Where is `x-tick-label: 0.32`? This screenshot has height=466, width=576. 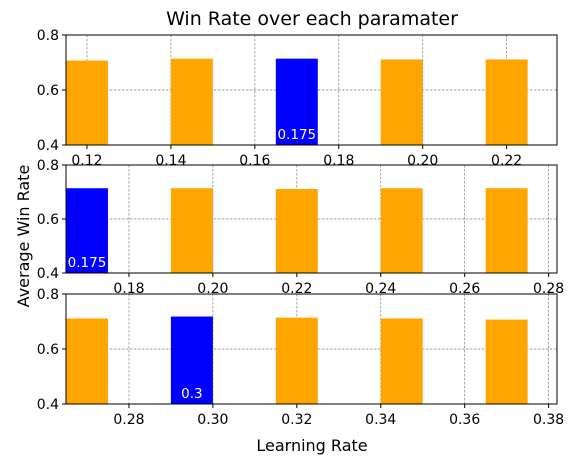 x-tick-label: 0.32 is located at coordinates (296, 420).